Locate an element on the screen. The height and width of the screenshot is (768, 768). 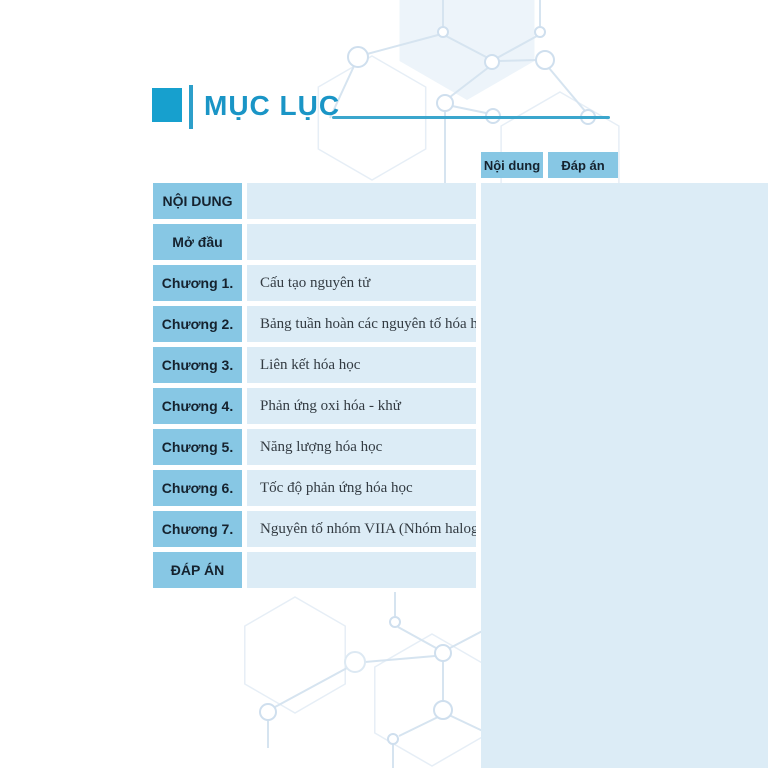
page-title: MỤC LỤC is located at coordinates (272, 105).